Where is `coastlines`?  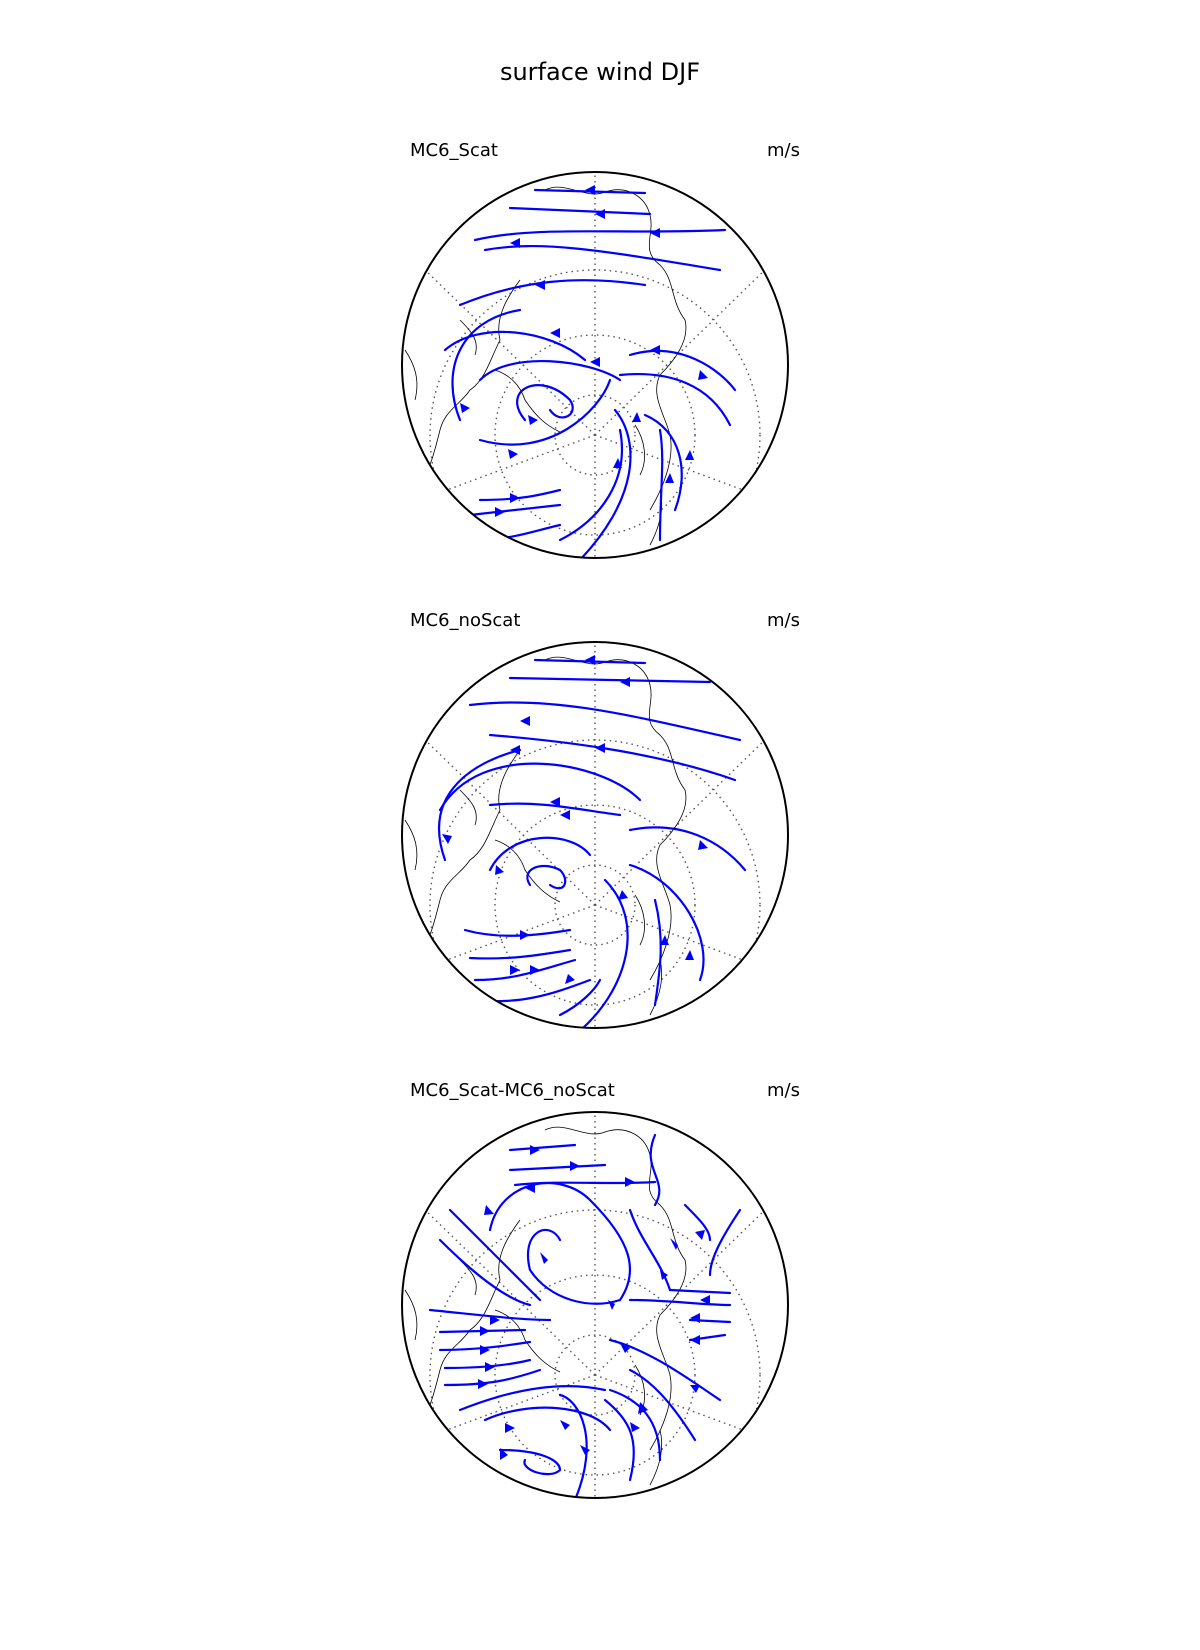 coastlines is located at coordinates (545, 836).